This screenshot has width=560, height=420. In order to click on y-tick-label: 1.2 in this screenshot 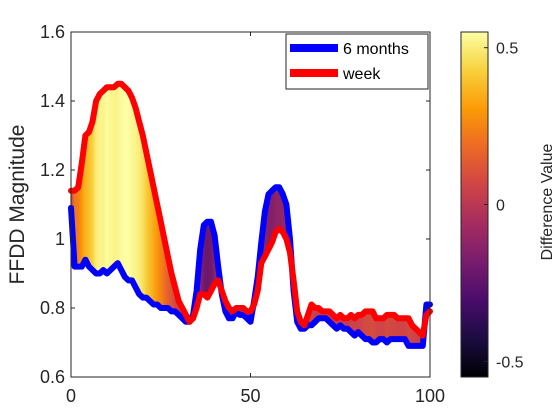, I will do `click(52, 170)`.